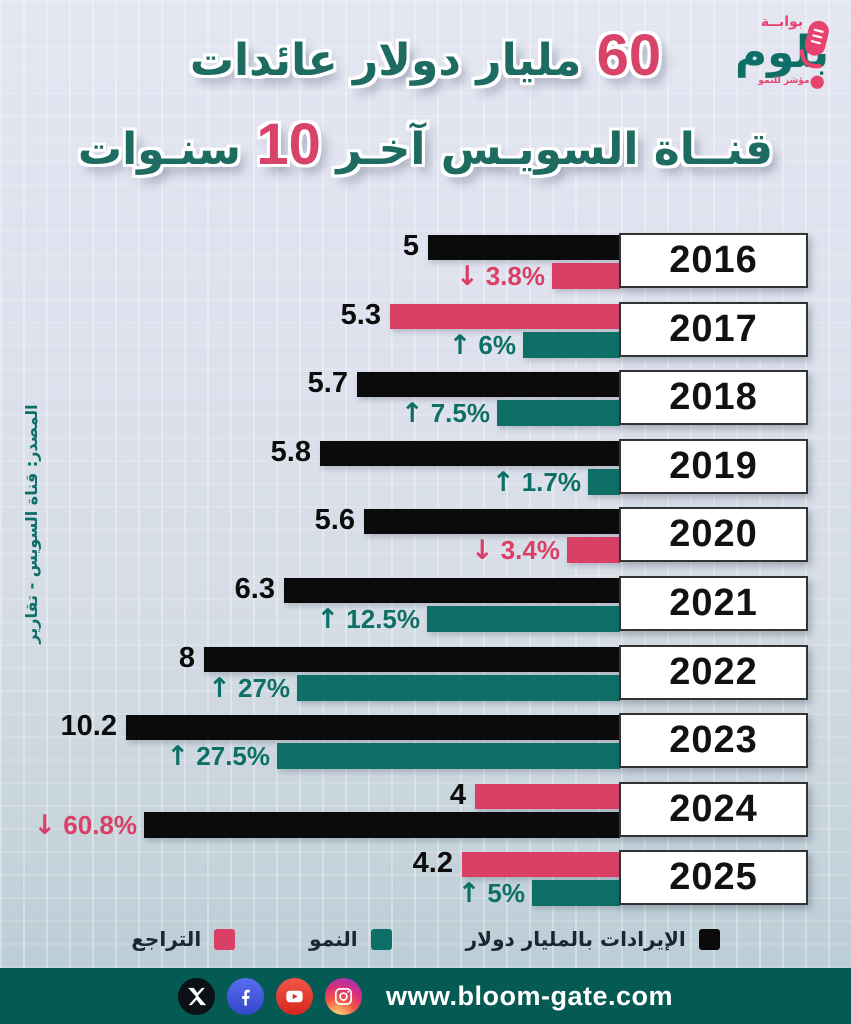 This screenshot has height=1024, width=851. I want to click on instagram-icon, so click(343, 996).